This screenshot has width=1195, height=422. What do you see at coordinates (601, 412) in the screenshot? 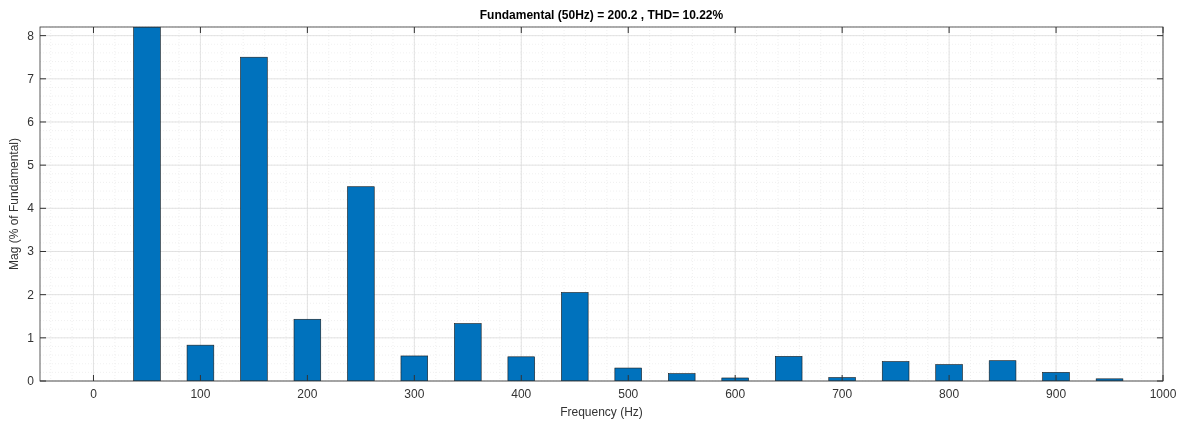
I see `x-axis-title: Frequency (Hz)` at bounding box center [601, 412].